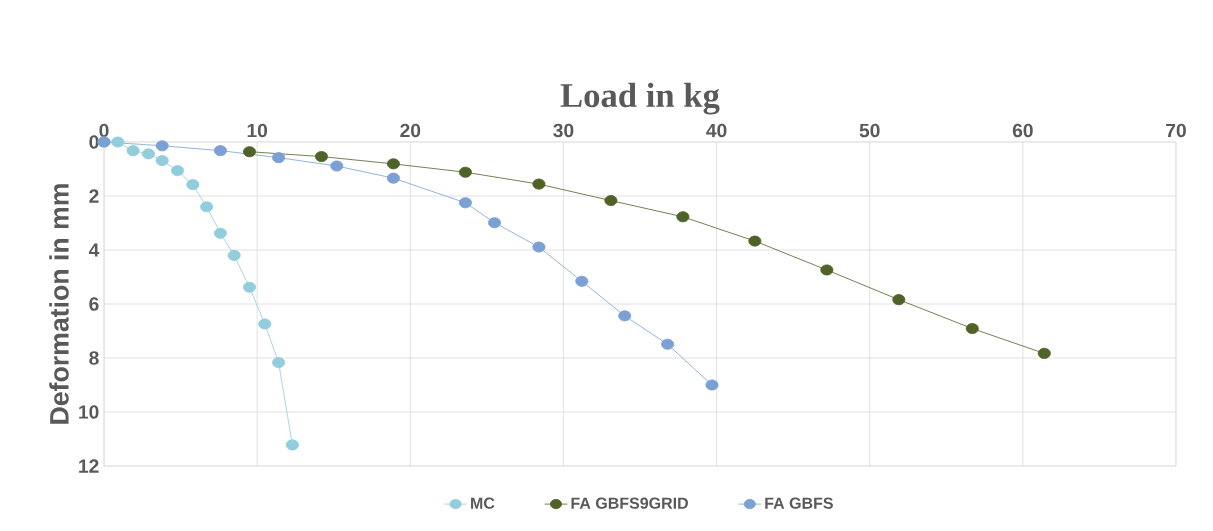 The height and width of the screenshot is (531, 1213). What do you see at coordinates (1176, 130) in the screenshot?
I see `x-tick-label: 70` at bounding box center [1176, 130].